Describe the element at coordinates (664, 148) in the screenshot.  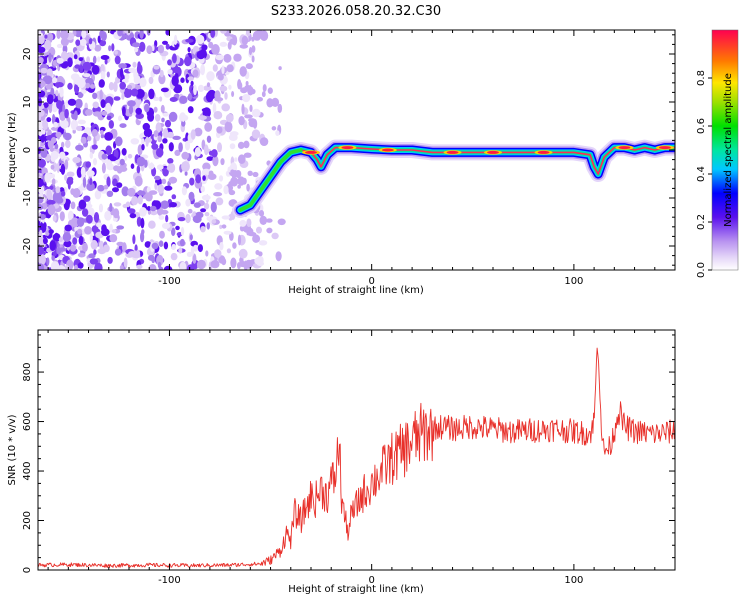
I see `ridge-peak` at that location.